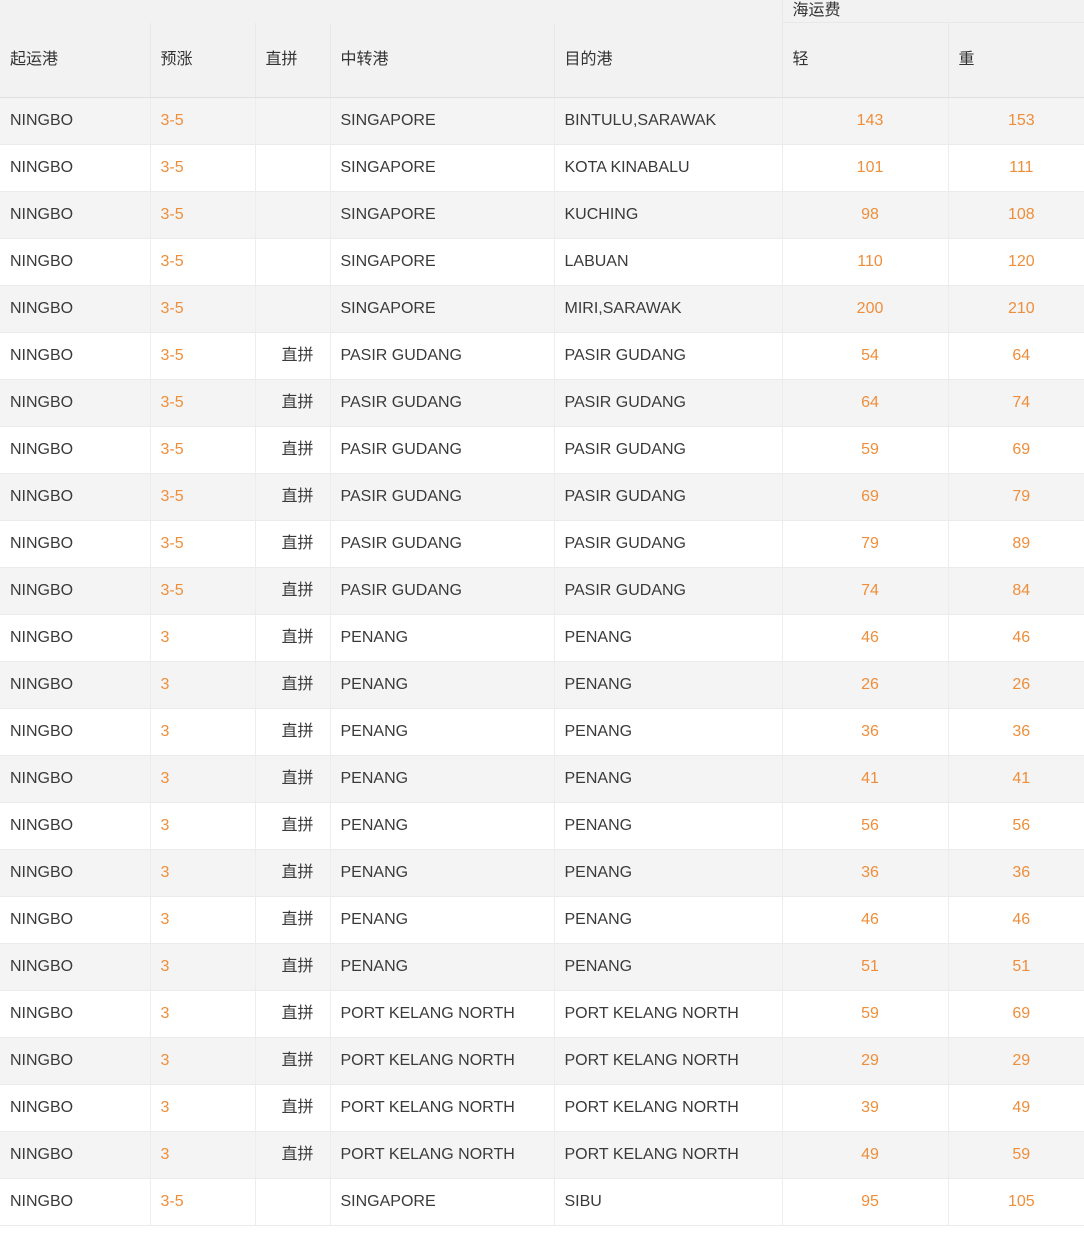 This screenshot has height=1244, width=1084. I want to click on table-row: NINGBO 3-5 SINGAPORE MIRI,SARAWAK 200 210, so click(542, 309).